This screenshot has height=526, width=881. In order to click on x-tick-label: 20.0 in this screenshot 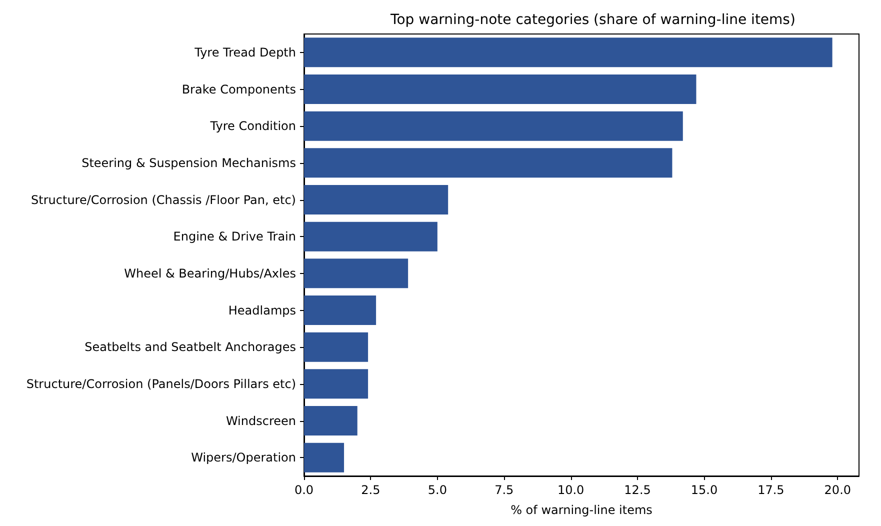, I will do `click(838, 490)`.